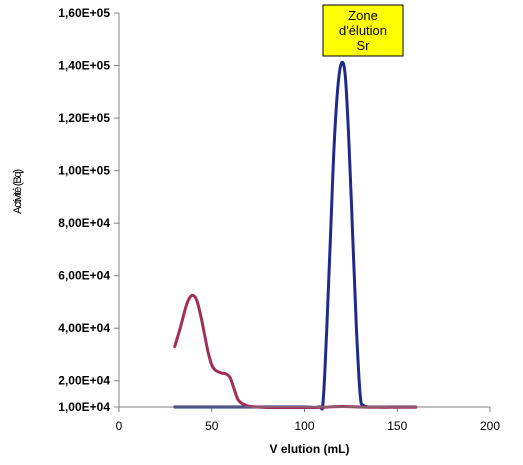 Image resolution: width=523 pixels, height=465 pixels. Describe the element at coordinates (84, 381) in the screenshot. I see `y-tick-label: 2,00E+04` at that location.